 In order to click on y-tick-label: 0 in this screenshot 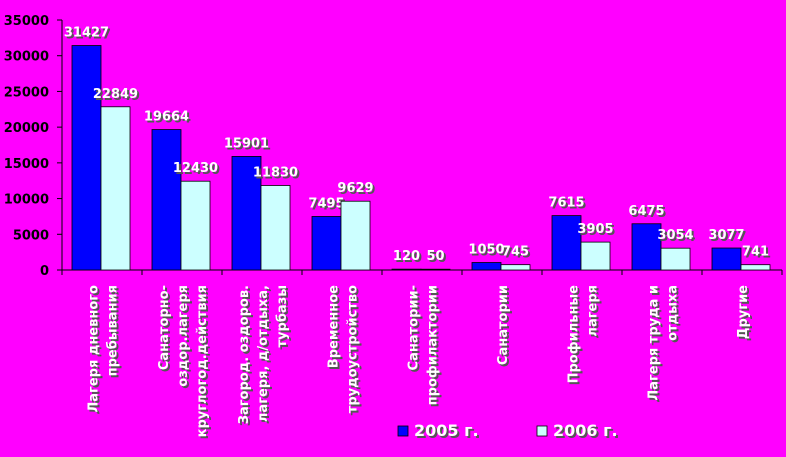, I will do `click(44, 271)`.